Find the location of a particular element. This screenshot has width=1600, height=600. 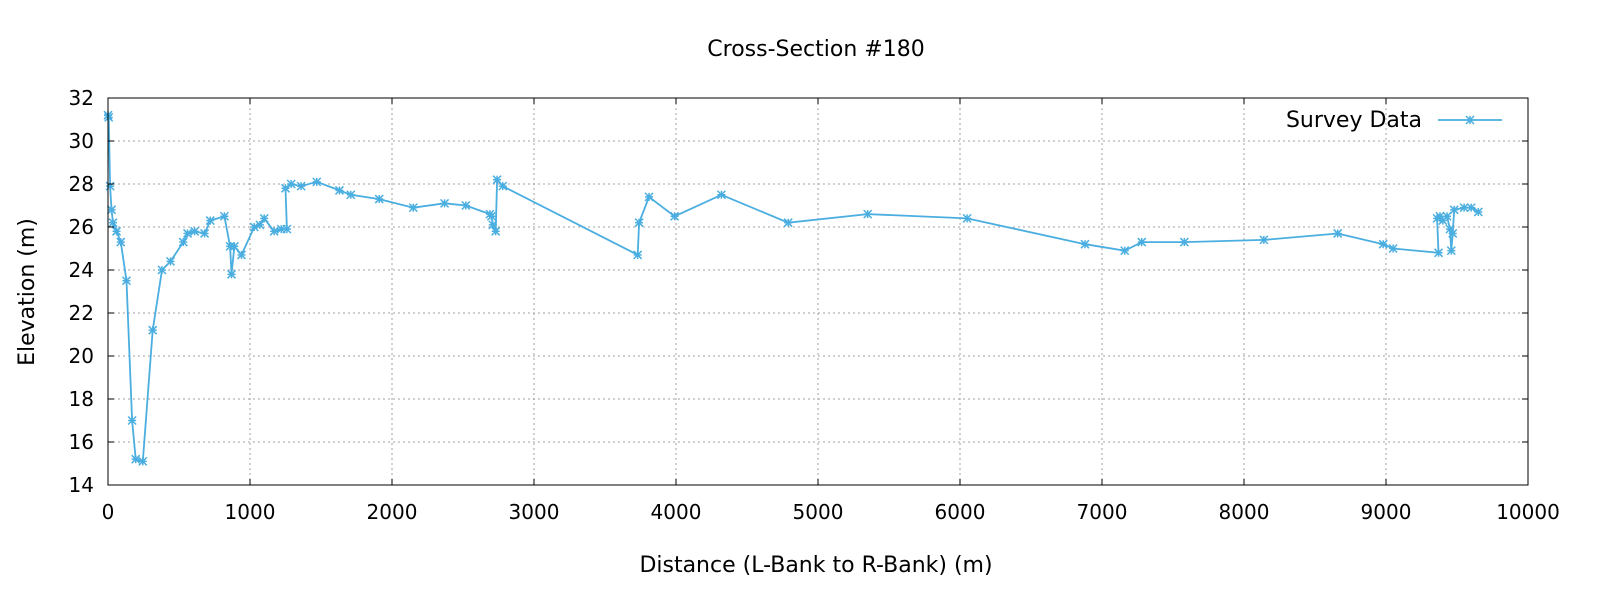

x-axis-label: Distance (L-Bank to R-Bank) (m) is located at coordinates (815, 565).